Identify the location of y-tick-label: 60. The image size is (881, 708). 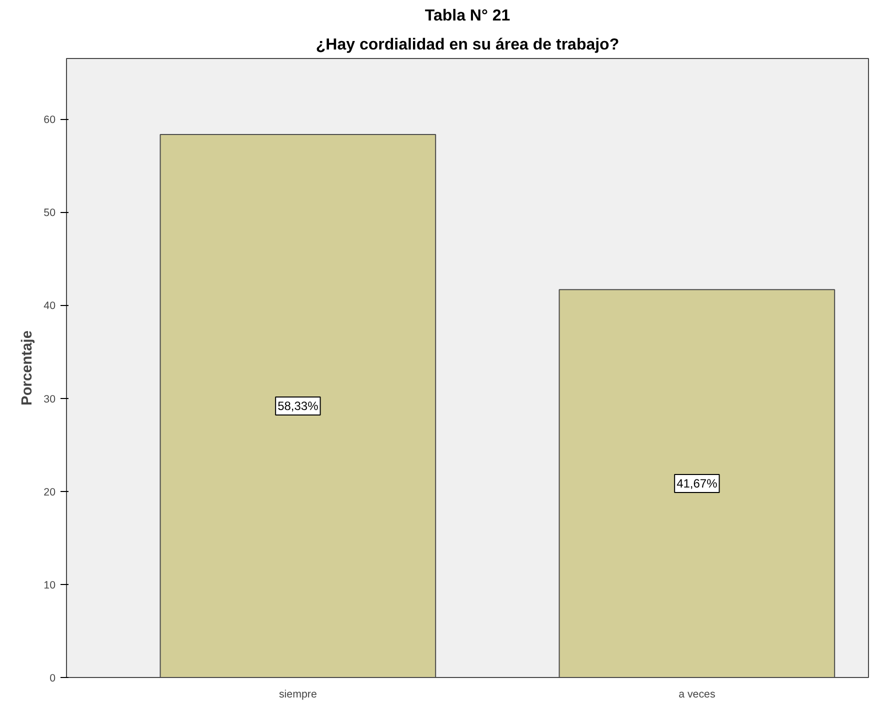
(50, 120).